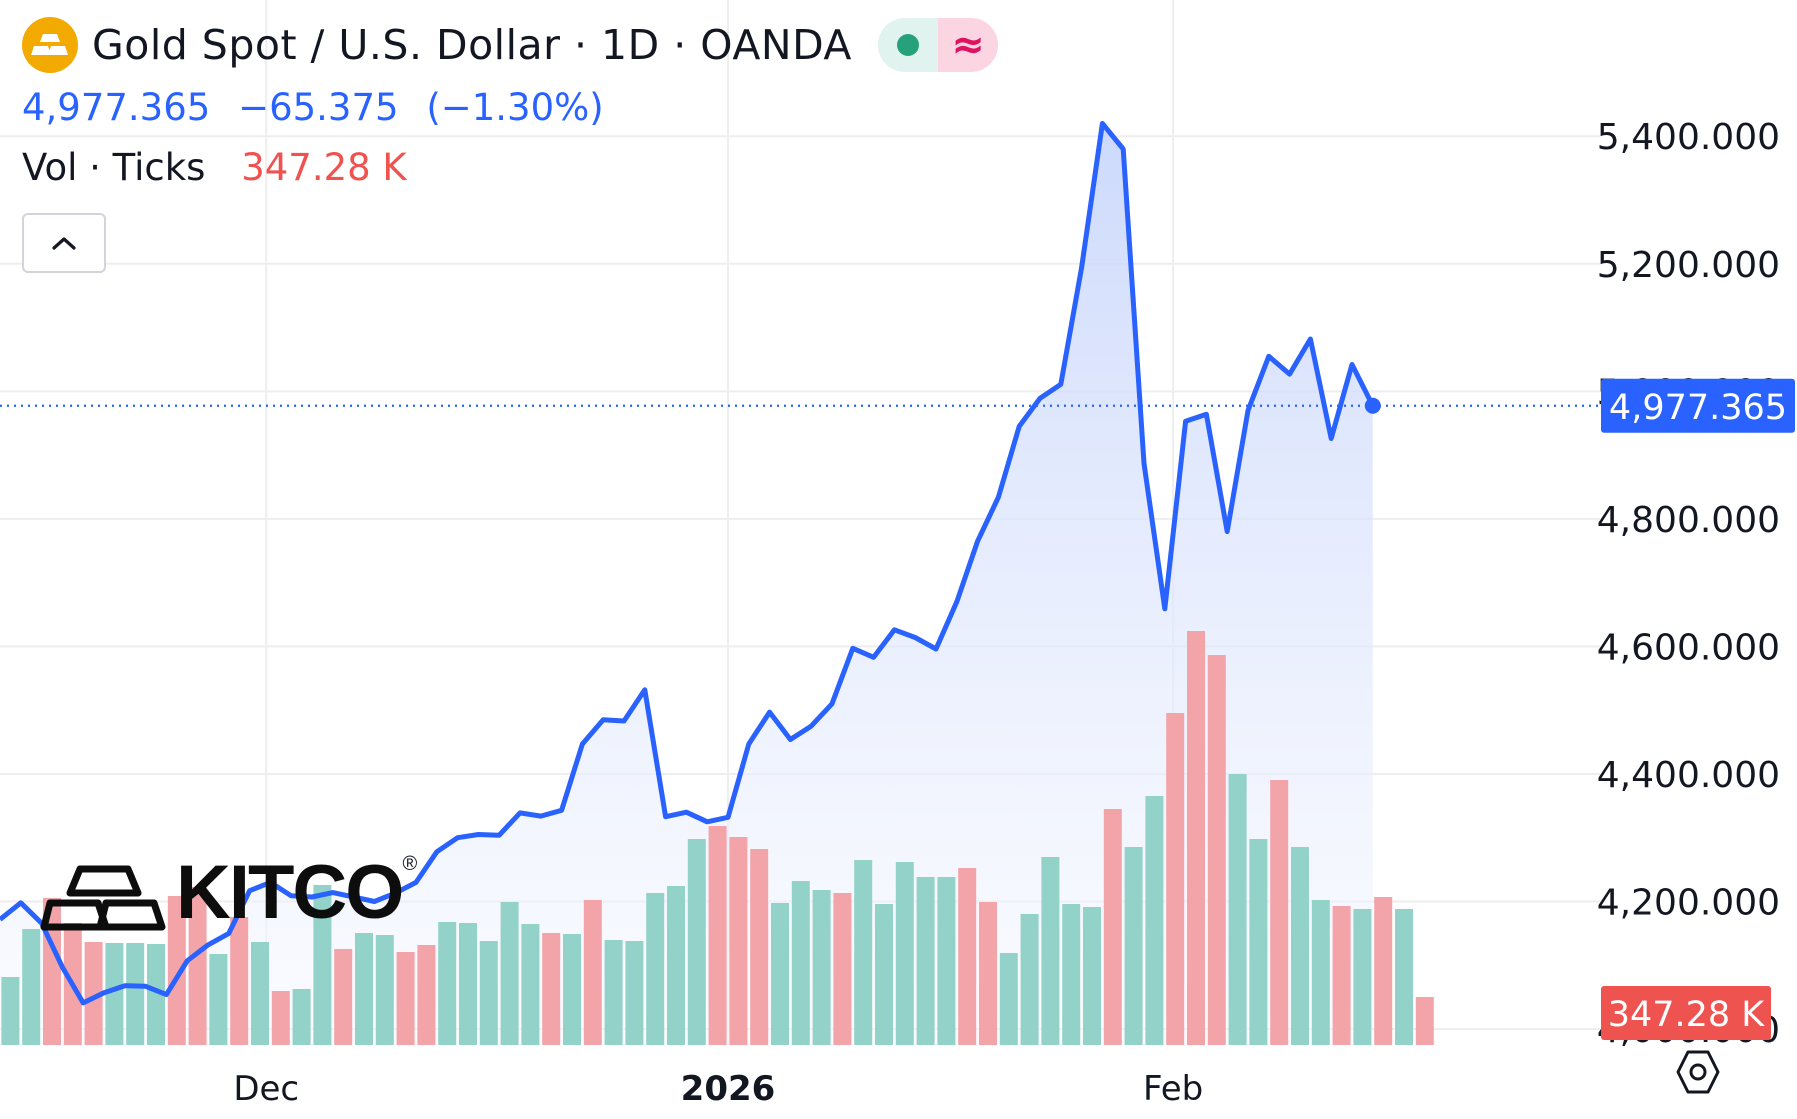 This screenshot has width=1797, height=1119. I want to click on kitco-logo-icon, so click(103, 898).